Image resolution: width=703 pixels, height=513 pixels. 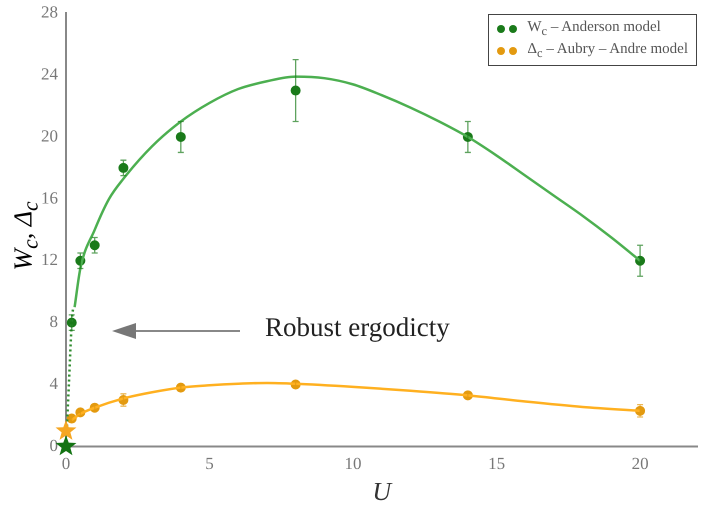 What do you see at coordinates (49, 12) in the screenshot?
I see `y-tick-label: 28` at bounding box center [49, 12].